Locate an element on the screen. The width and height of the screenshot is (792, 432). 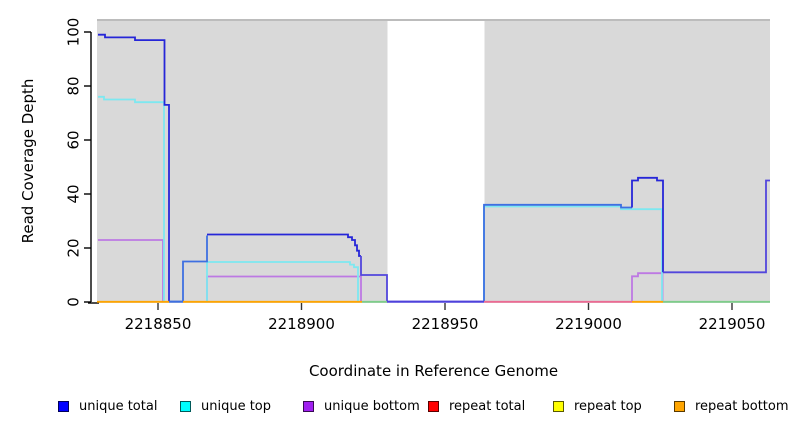
legend-item-unique-top: unique top is located at coordinates (225, 406).